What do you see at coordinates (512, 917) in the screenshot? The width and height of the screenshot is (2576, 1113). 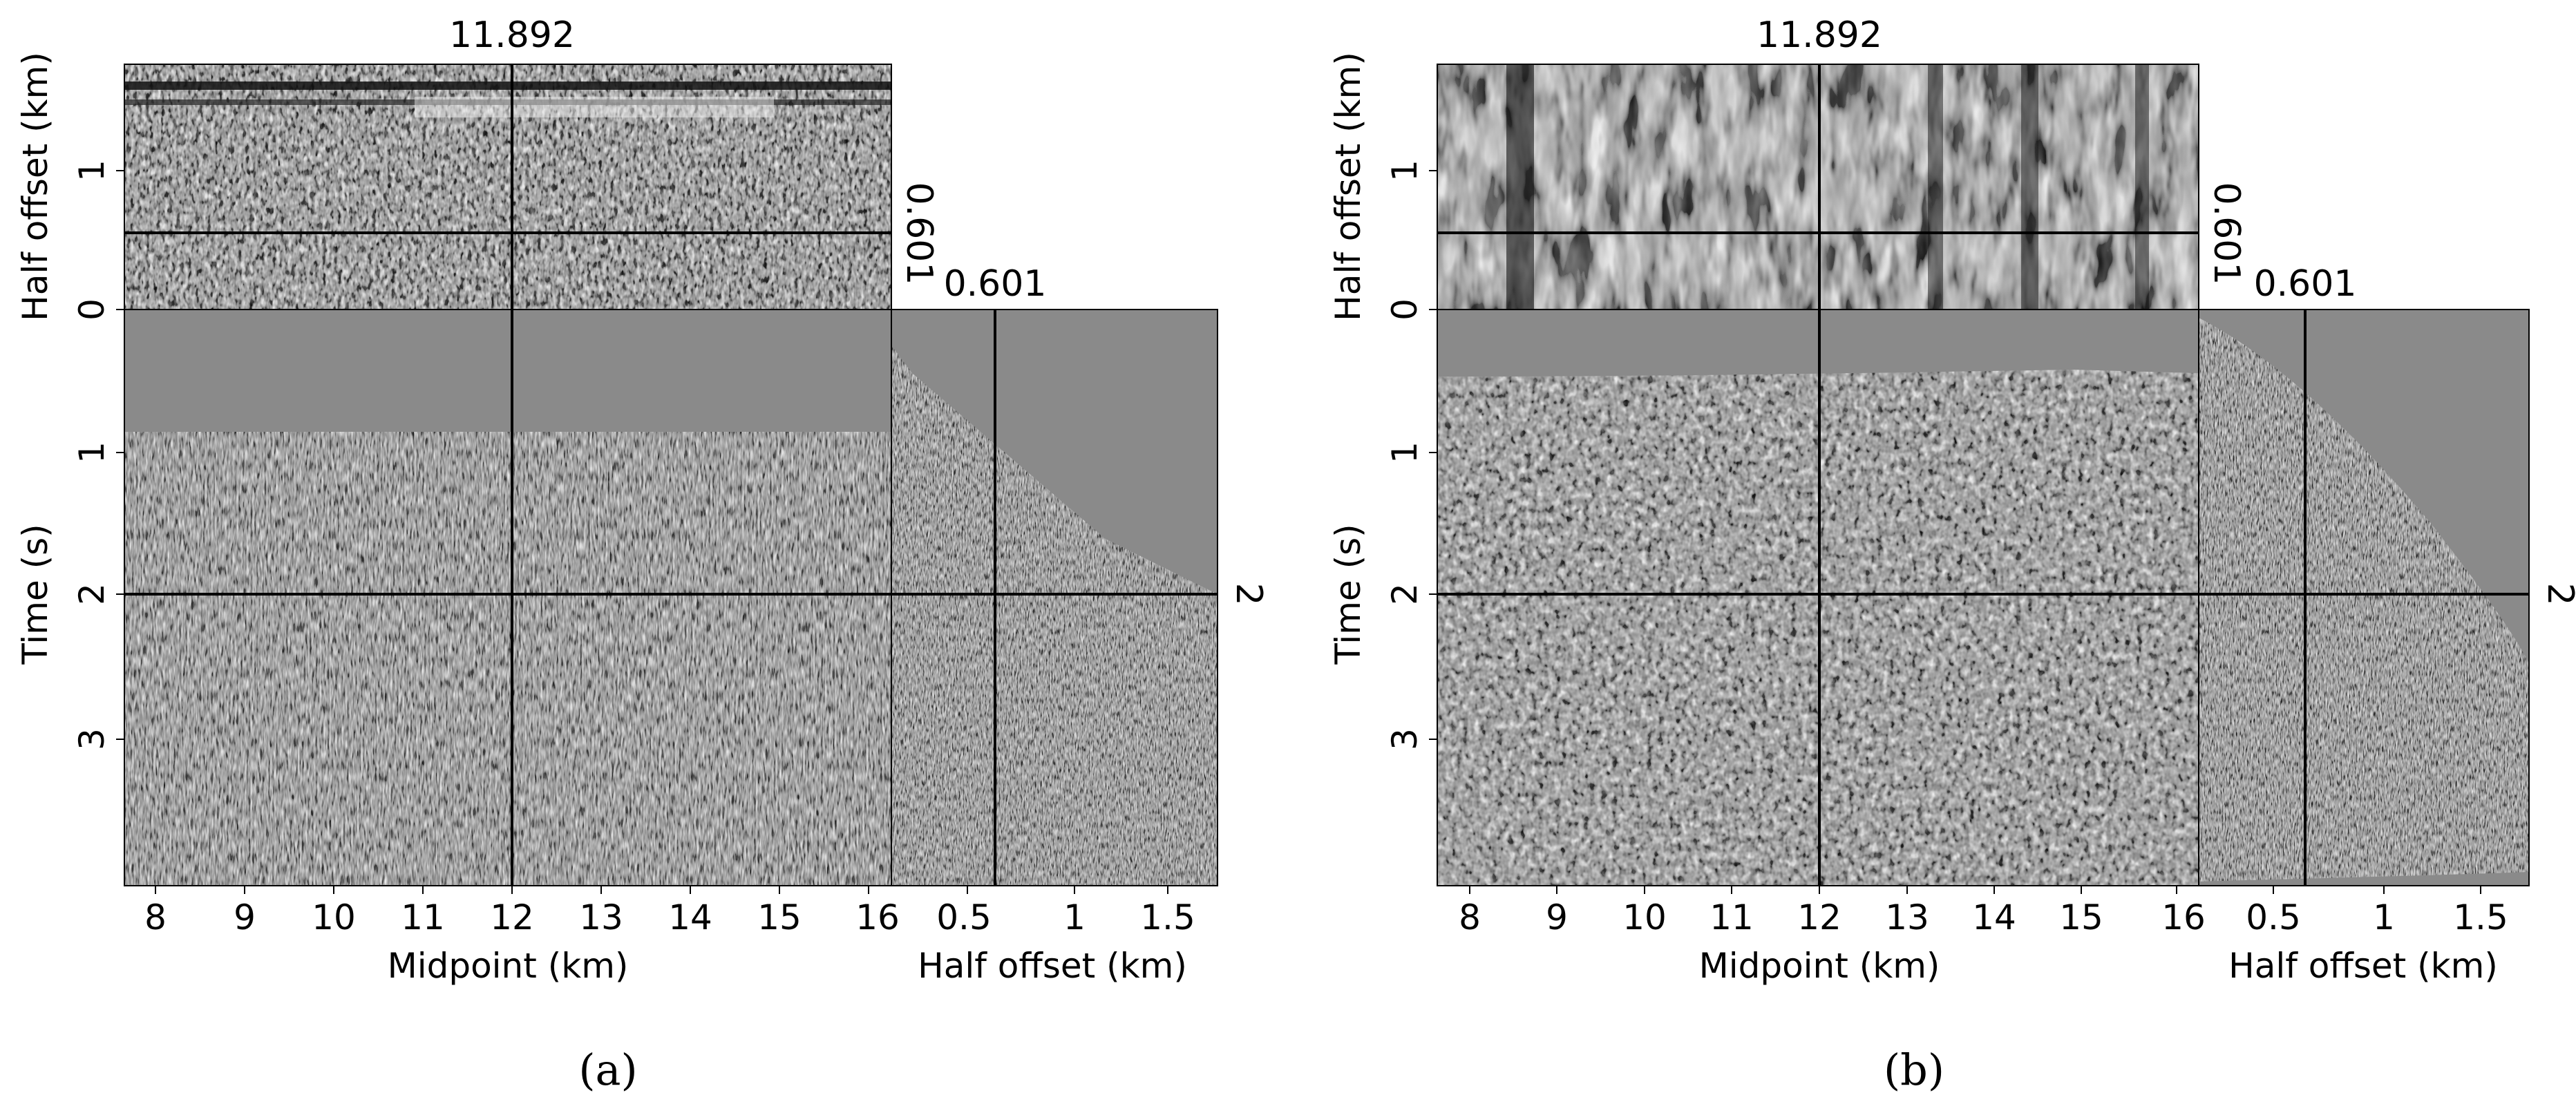 I see `panel-a-midpoint-tick-12: 12` at bounding box center [512, 917].